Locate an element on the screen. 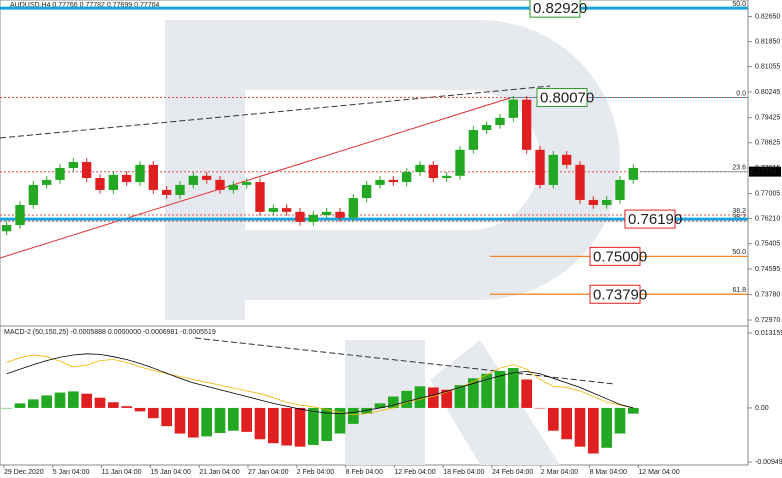 This screenshot has height=478, width=782. y-tick-label: 0.81850 is located at coordinates (767, 42).